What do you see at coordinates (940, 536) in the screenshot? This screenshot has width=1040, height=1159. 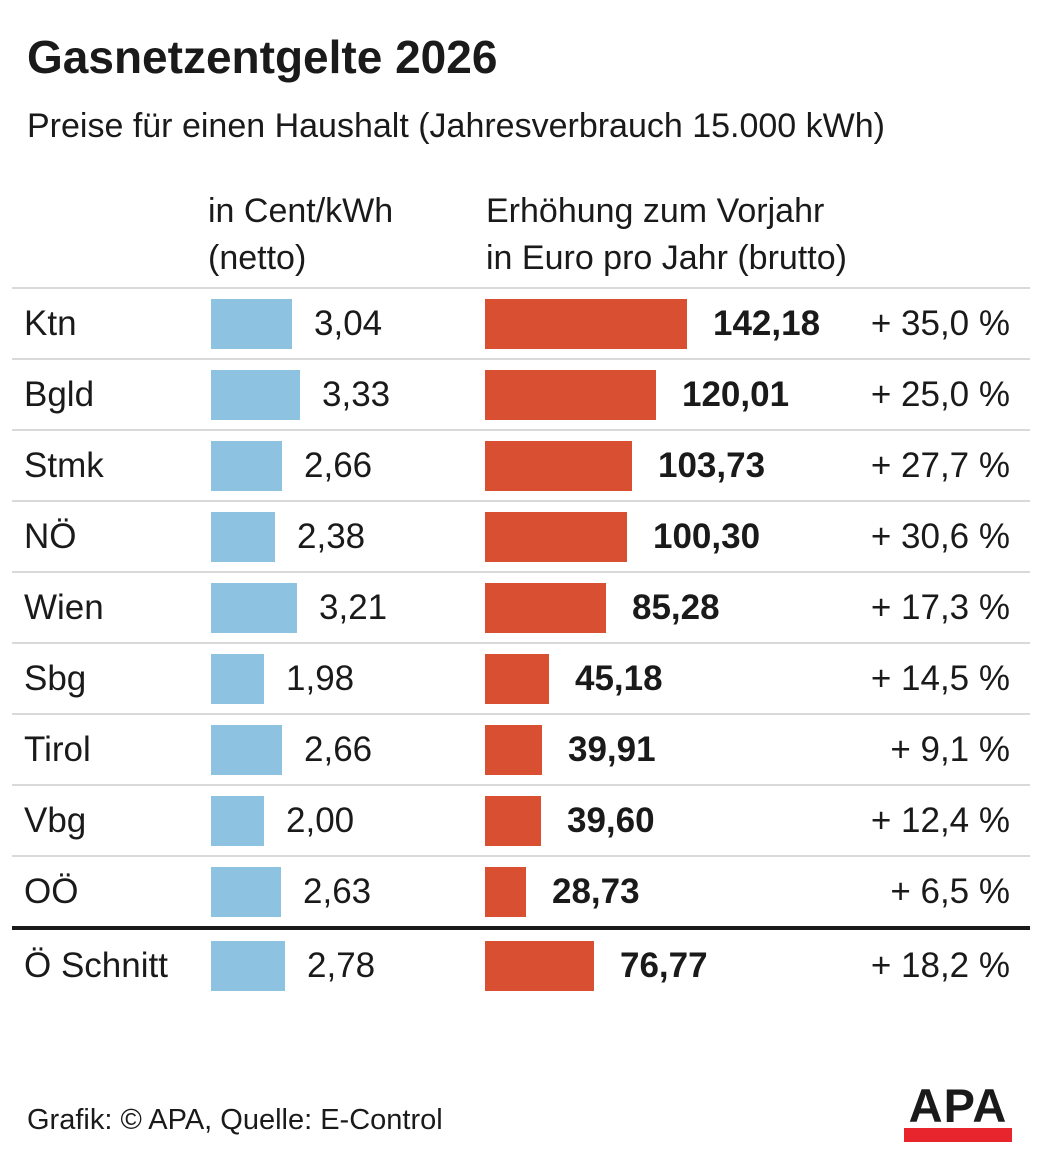 I see `value-increase-percent: + 30,6 %` at bounding box center [940, 536].